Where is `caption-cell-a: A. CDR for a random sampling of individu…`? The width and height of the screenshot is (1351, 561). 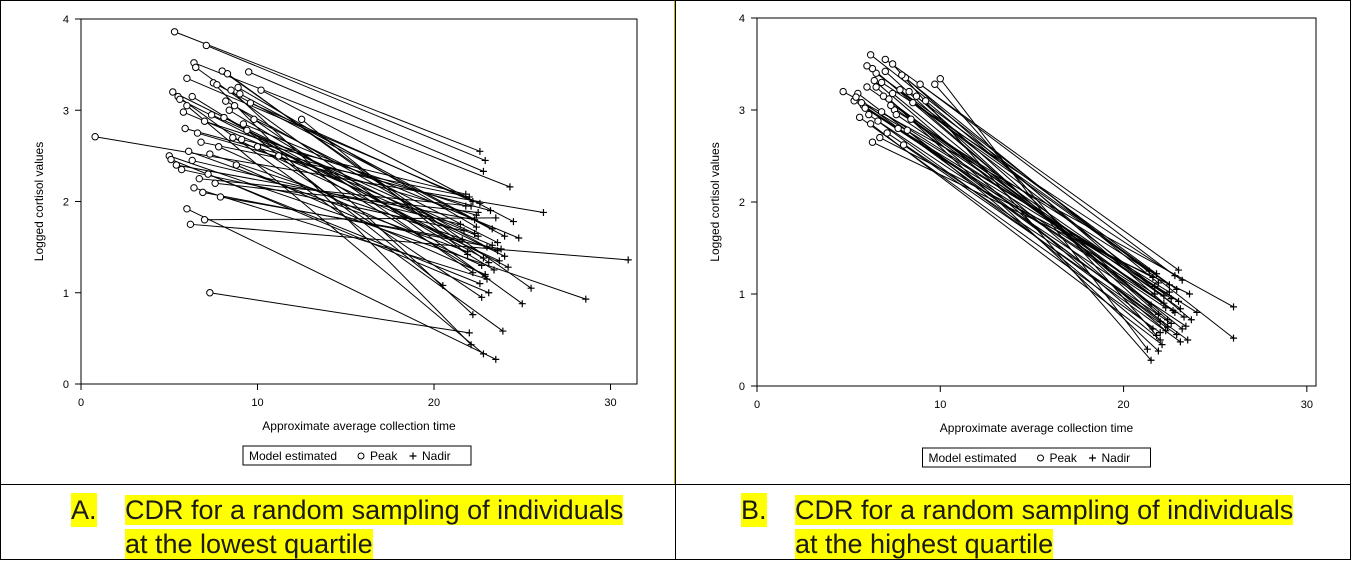
caption-cell-a: A. CDR for a random sampling of individu… is located at coordinates (338, 522).